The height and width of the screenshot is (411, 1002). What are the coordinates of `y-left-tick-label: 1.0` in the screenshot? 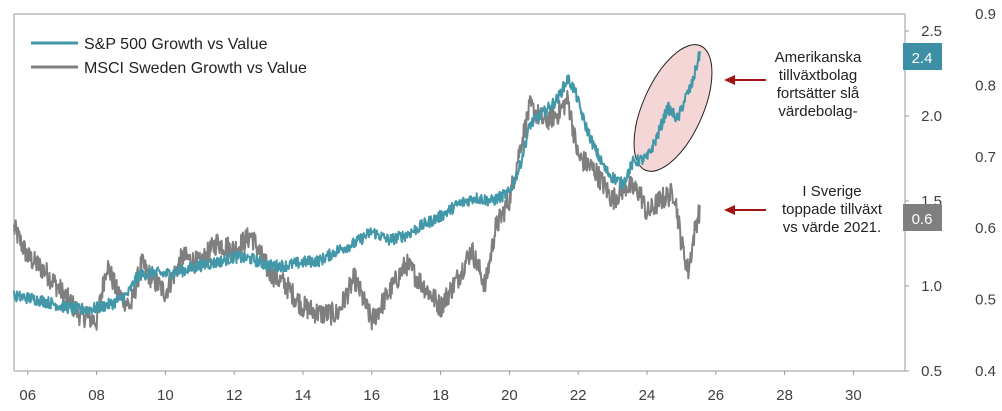 It's located at (931, 286).